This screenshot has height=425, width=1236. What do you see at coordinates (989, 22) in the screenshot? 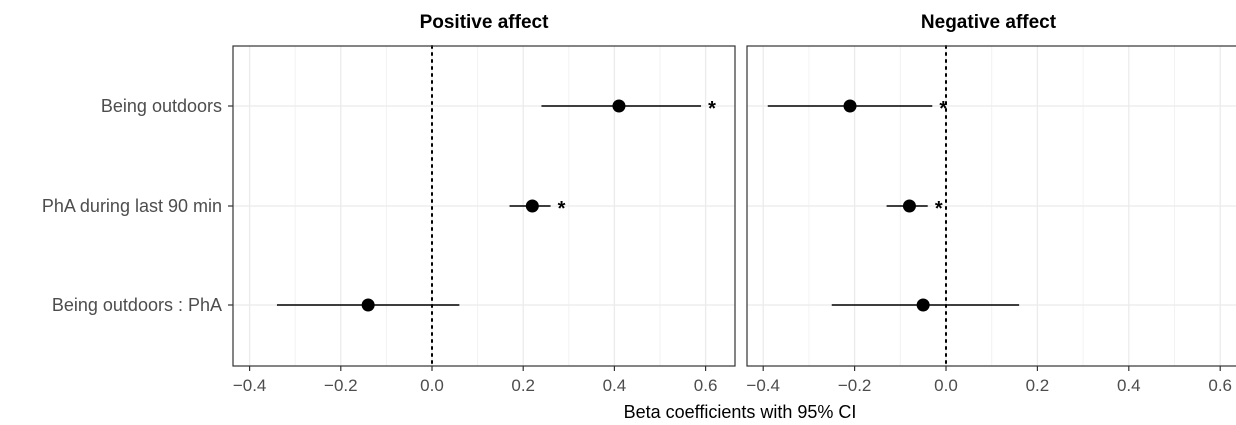
I see `facet-title-negative: Negative affect` at bounding box center [989, 22].